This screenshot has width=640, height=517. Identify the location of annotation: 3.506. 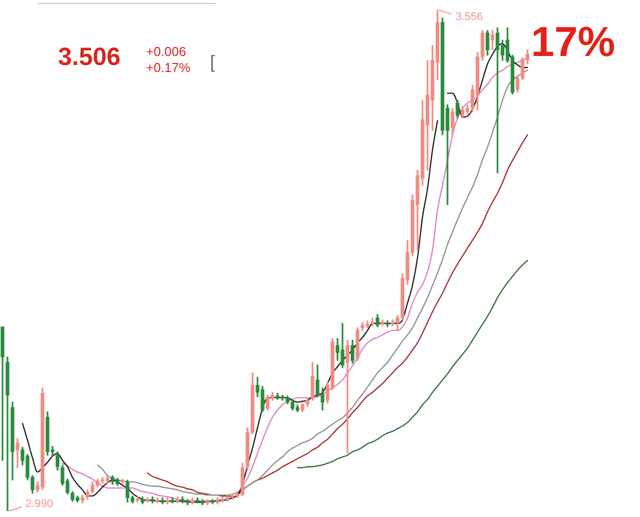
(89, 57).